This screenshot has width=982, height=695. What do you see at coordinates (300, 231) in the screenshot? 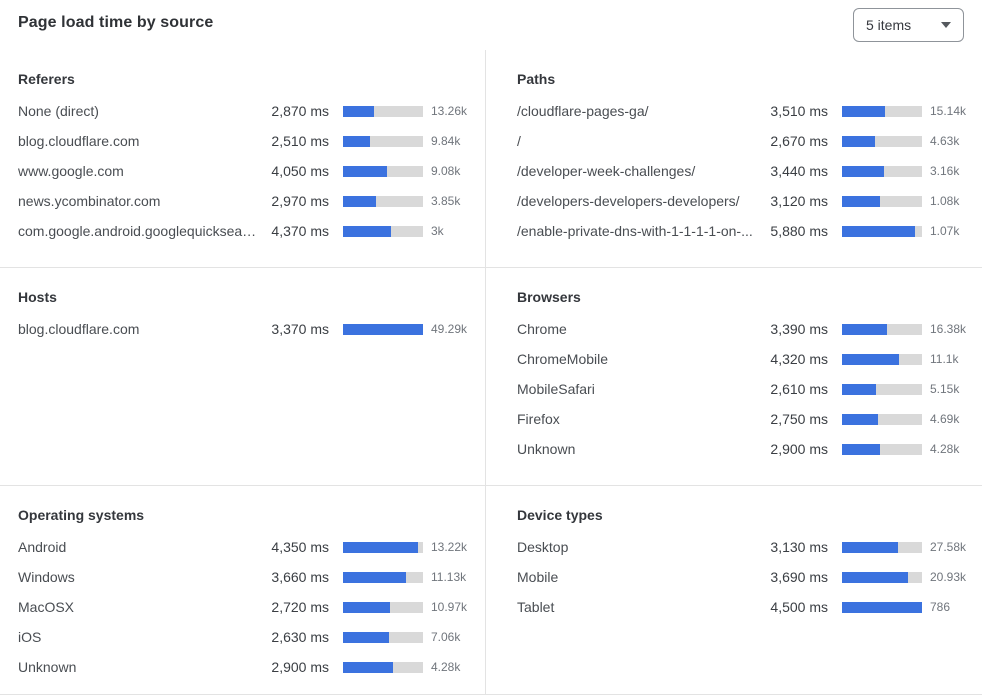
I see `row-time: 4,370 ms` at bounding box center [300, 231].